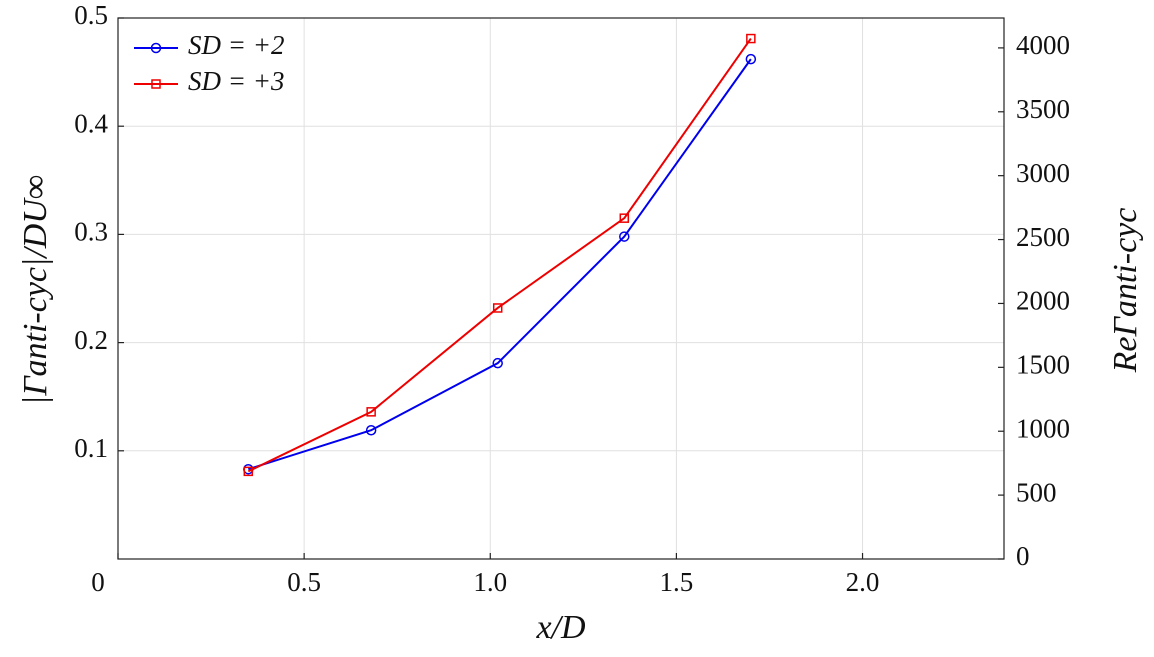 This screenshot has height=657, width=1154. Describe the element at coordinates (1043, 237) in the screenshot. I see `y2-tick-label: 2500` at that location.